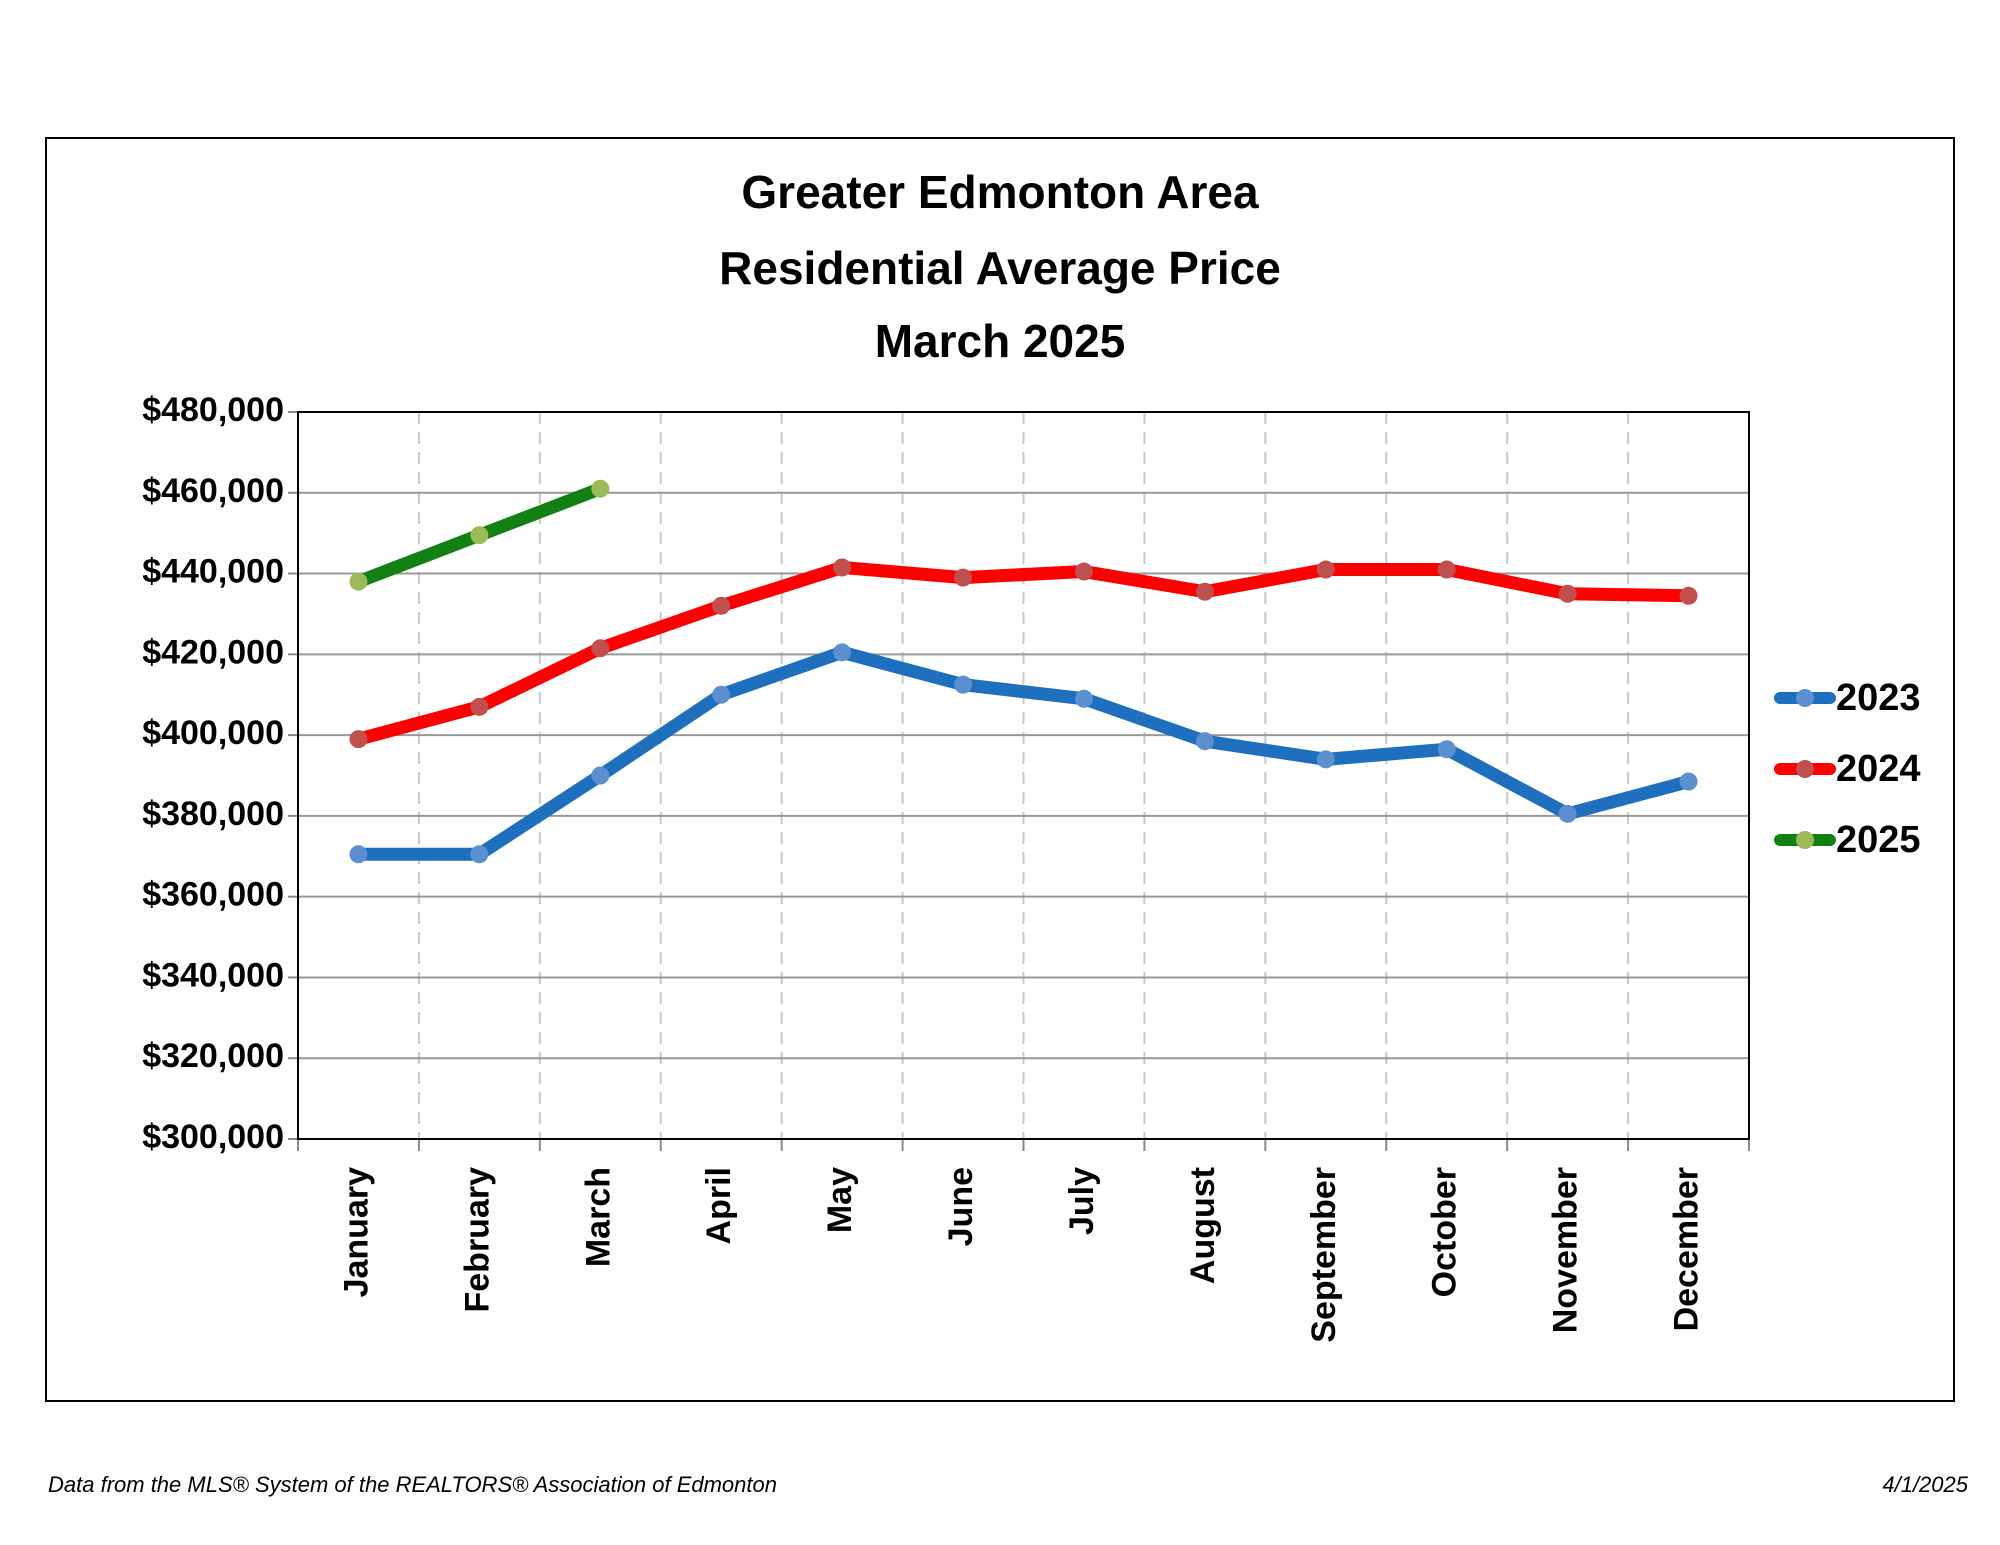  I want to click on x-tick-label: July, so click(1082, 1201).